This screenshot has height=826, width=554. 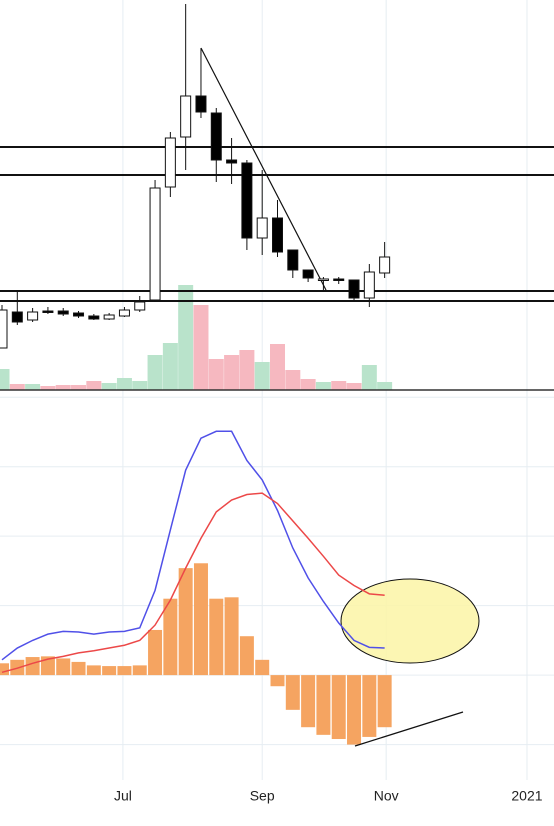 What do you see at coordinates (262, 796) in the screenshot?
I see `x-tick-label: Sep` at bounding box center [262, 796].